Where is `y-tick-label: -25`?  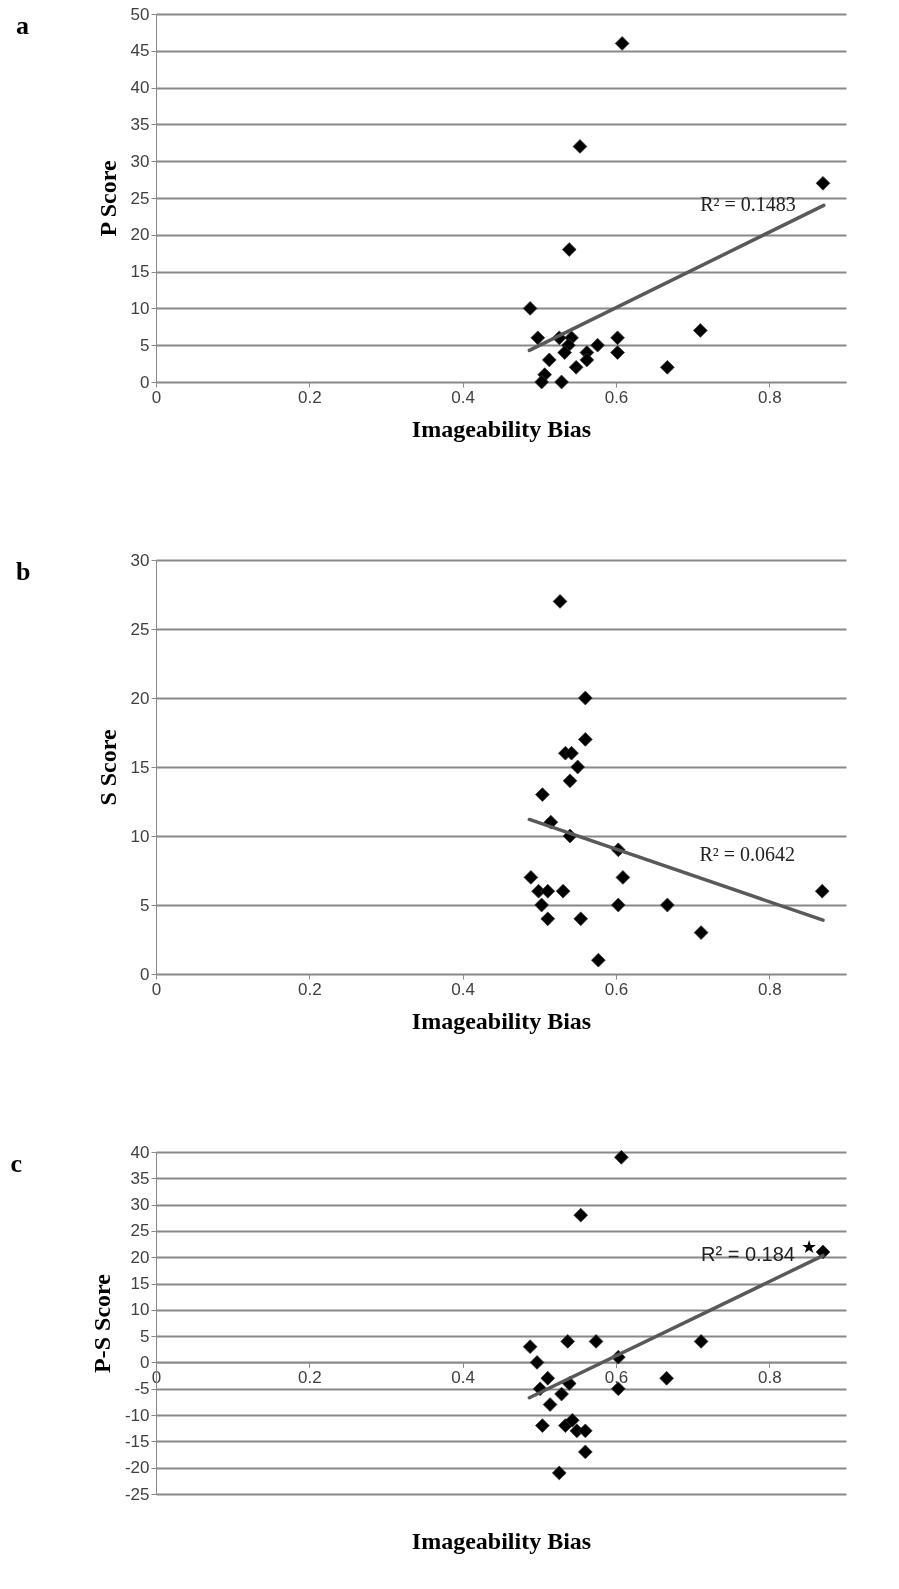 y-tick-label: -25 is located at coordinates (137, 1494).